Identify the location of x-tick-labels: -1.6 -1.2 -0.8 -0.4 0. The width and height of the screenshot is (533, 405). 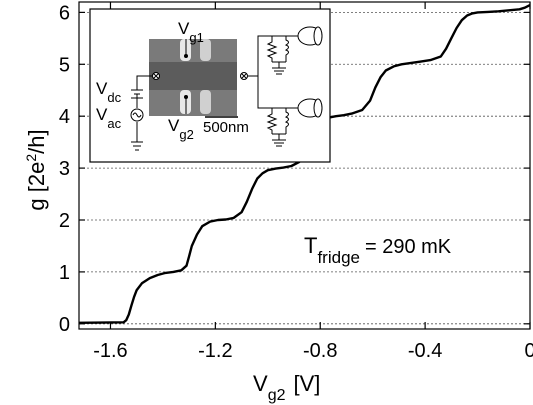
(313, 351).